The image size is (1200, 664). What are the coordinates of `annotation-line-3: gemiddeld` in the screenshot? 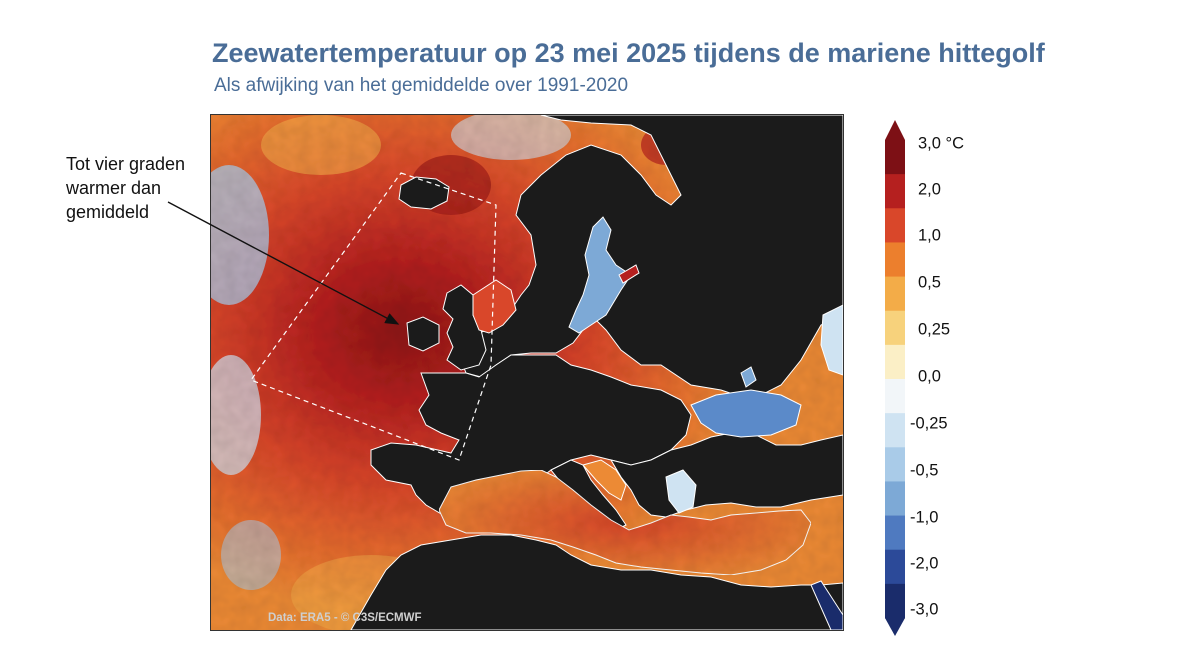 It's located at (108, 212).